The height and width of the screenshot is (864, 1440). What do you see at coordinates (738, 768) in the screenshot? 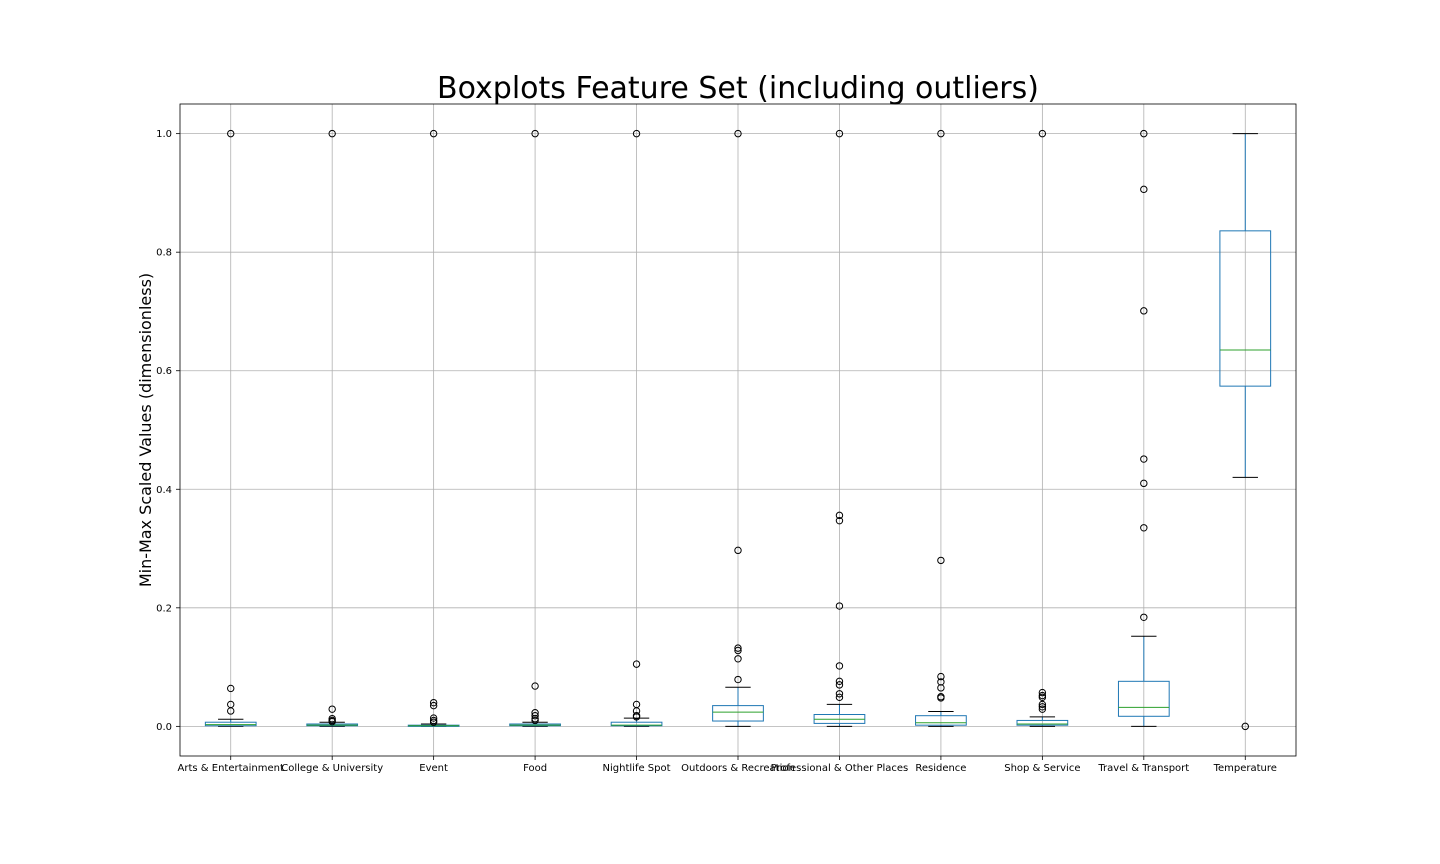
I see `x-tick-label: Outdoors & Recreation` at bounding box center [738, 768].